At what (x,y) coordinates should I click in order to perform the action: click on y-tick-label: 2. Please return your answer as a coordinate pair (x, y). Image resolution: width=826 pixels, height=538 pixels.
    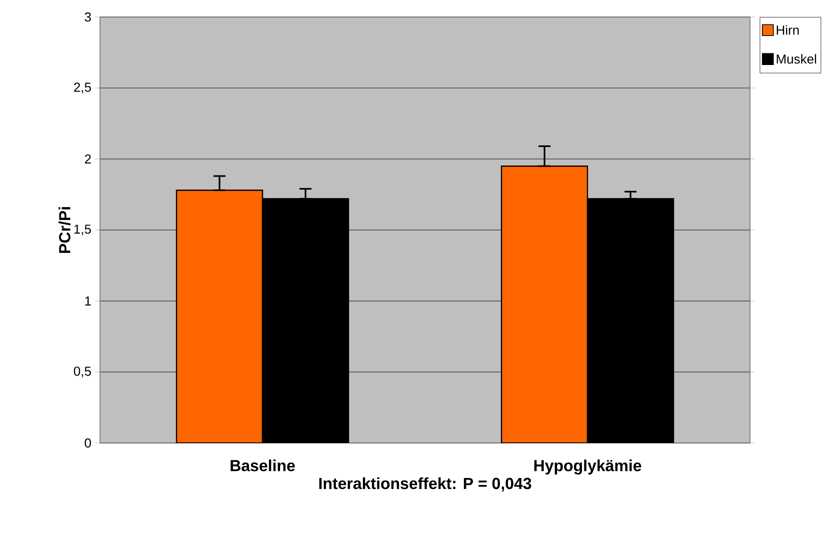
    Looking at the image, I should click on (87, 159).